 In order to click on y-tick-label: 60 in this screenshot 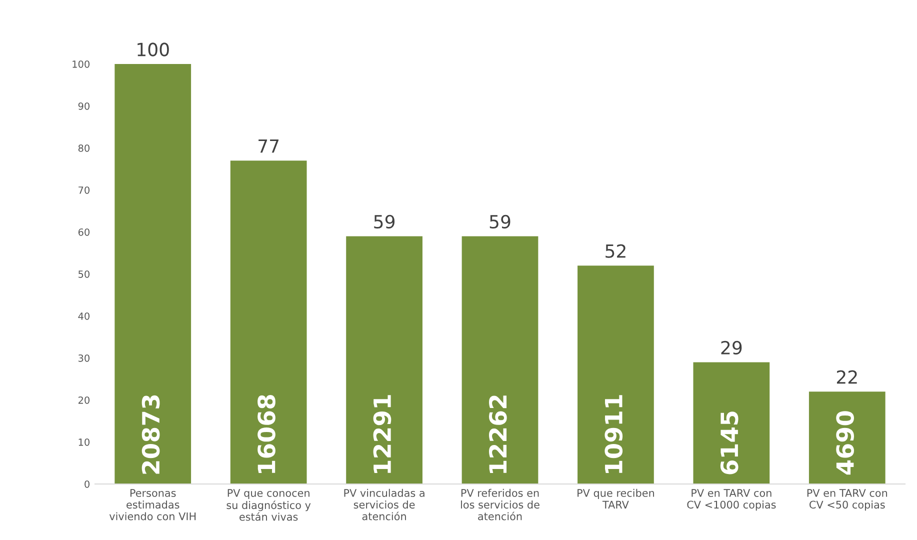, I will do `click(84, 232)`.